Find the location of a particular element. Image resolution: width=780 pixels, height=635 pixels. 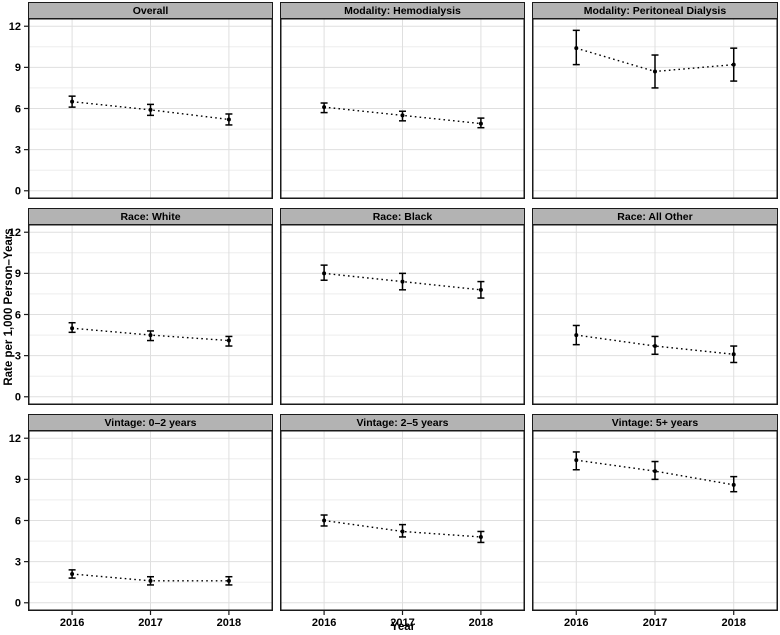

facet-strip-title: Overall is located at coordinates (150, 10).